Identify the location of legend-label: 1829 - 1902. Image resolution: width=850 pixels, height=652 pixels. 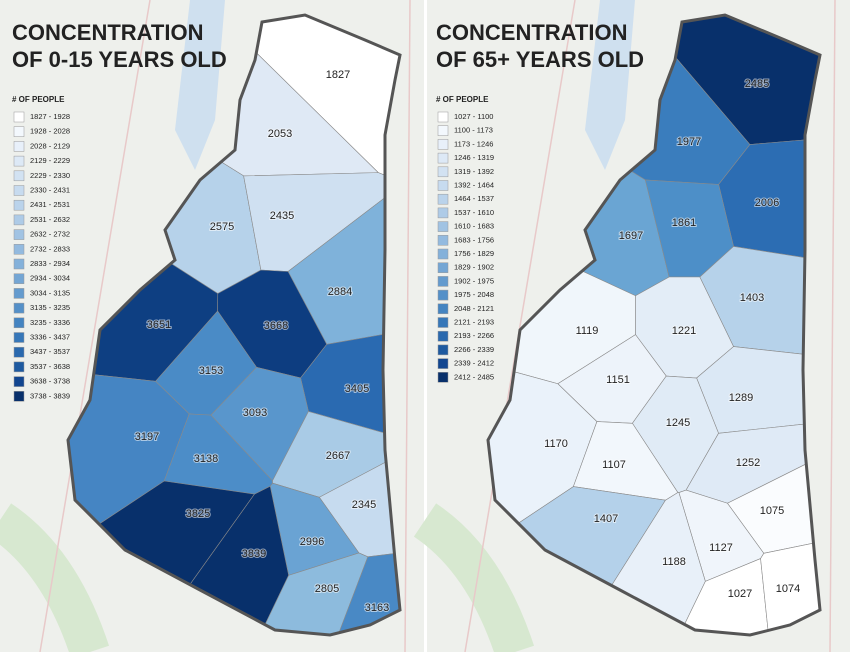
(474, 267).